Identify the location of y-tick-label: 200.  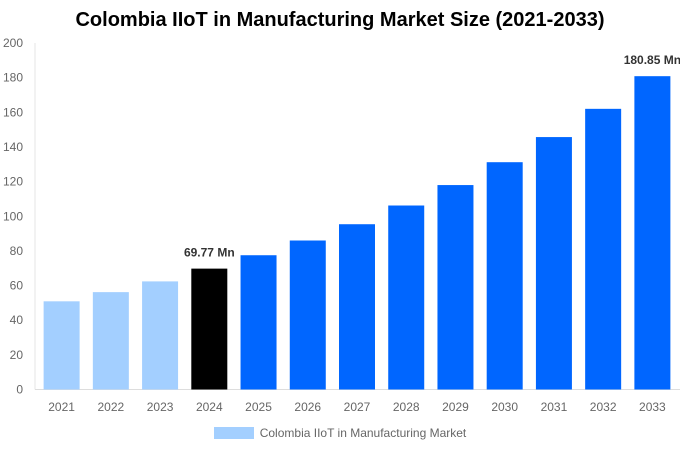
(13, 43).